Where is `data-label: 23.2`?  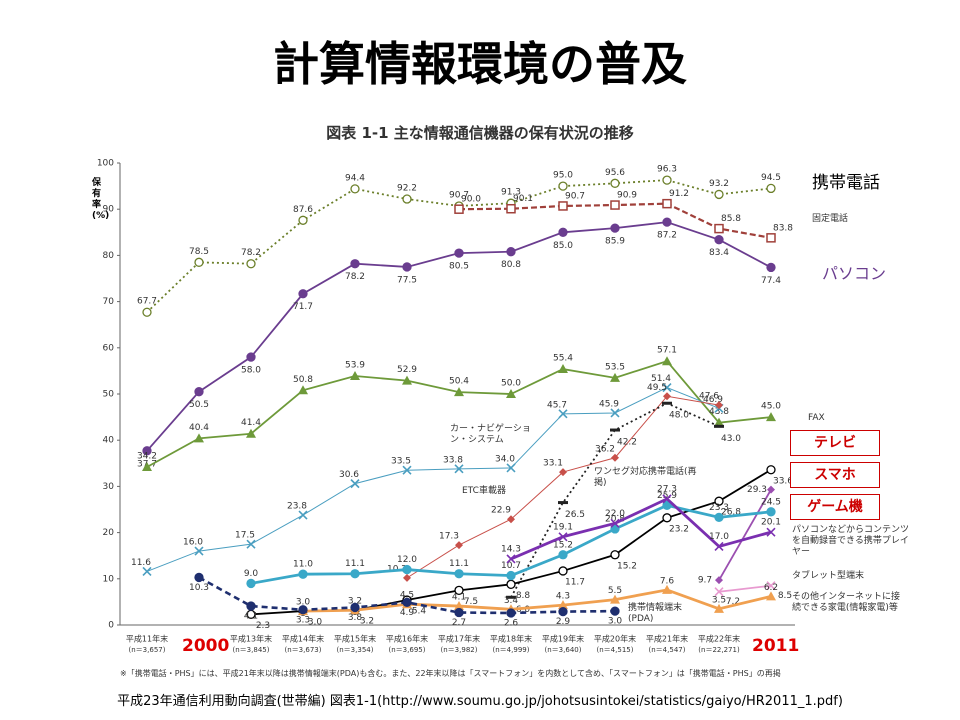 data-label: 23.2 is located at coordinates (679, 529).